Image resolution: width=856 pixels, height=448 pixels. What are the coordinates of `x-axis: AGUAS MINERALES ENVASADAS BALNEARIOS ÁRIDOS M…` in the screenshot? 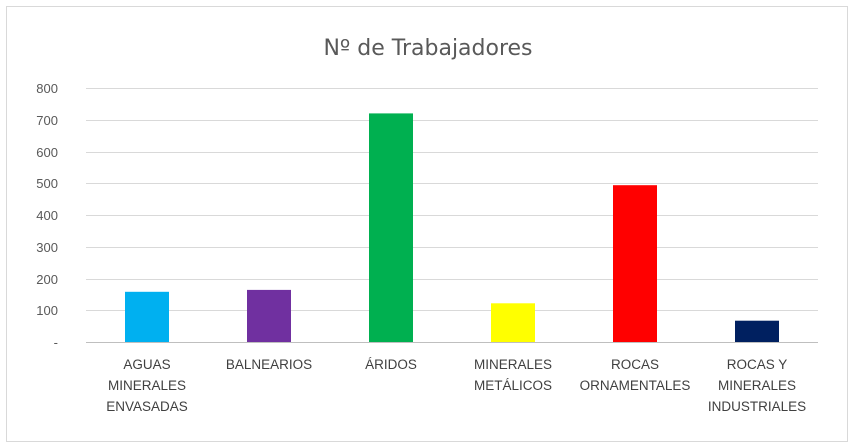 It's located at (456, 385).